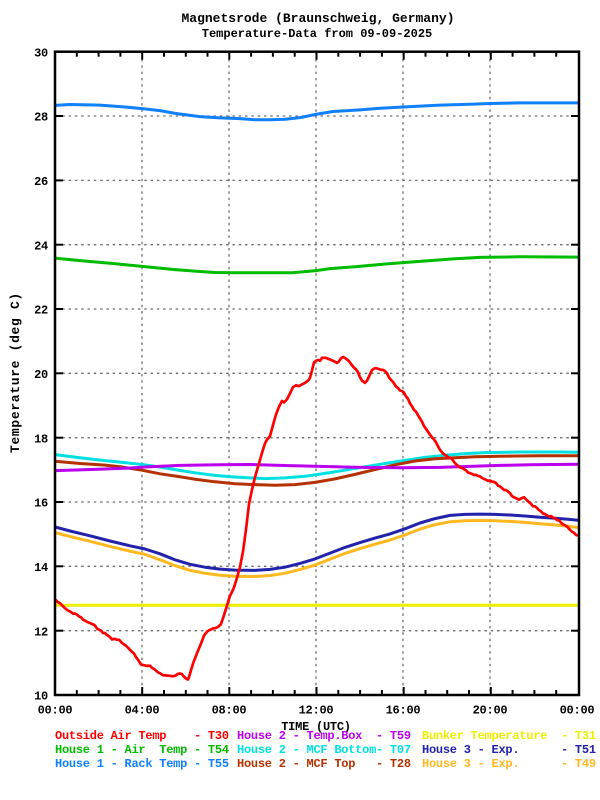  I want to click on svg-text: Outside Air Temp - T30, so click(142, 736).